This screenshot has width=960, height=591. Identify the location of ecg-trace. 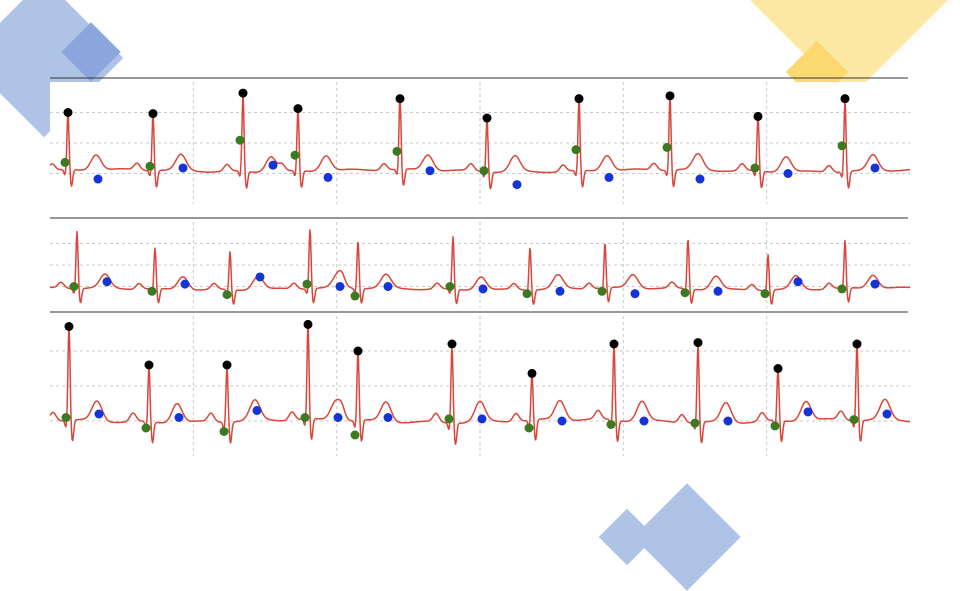
(480, 267).